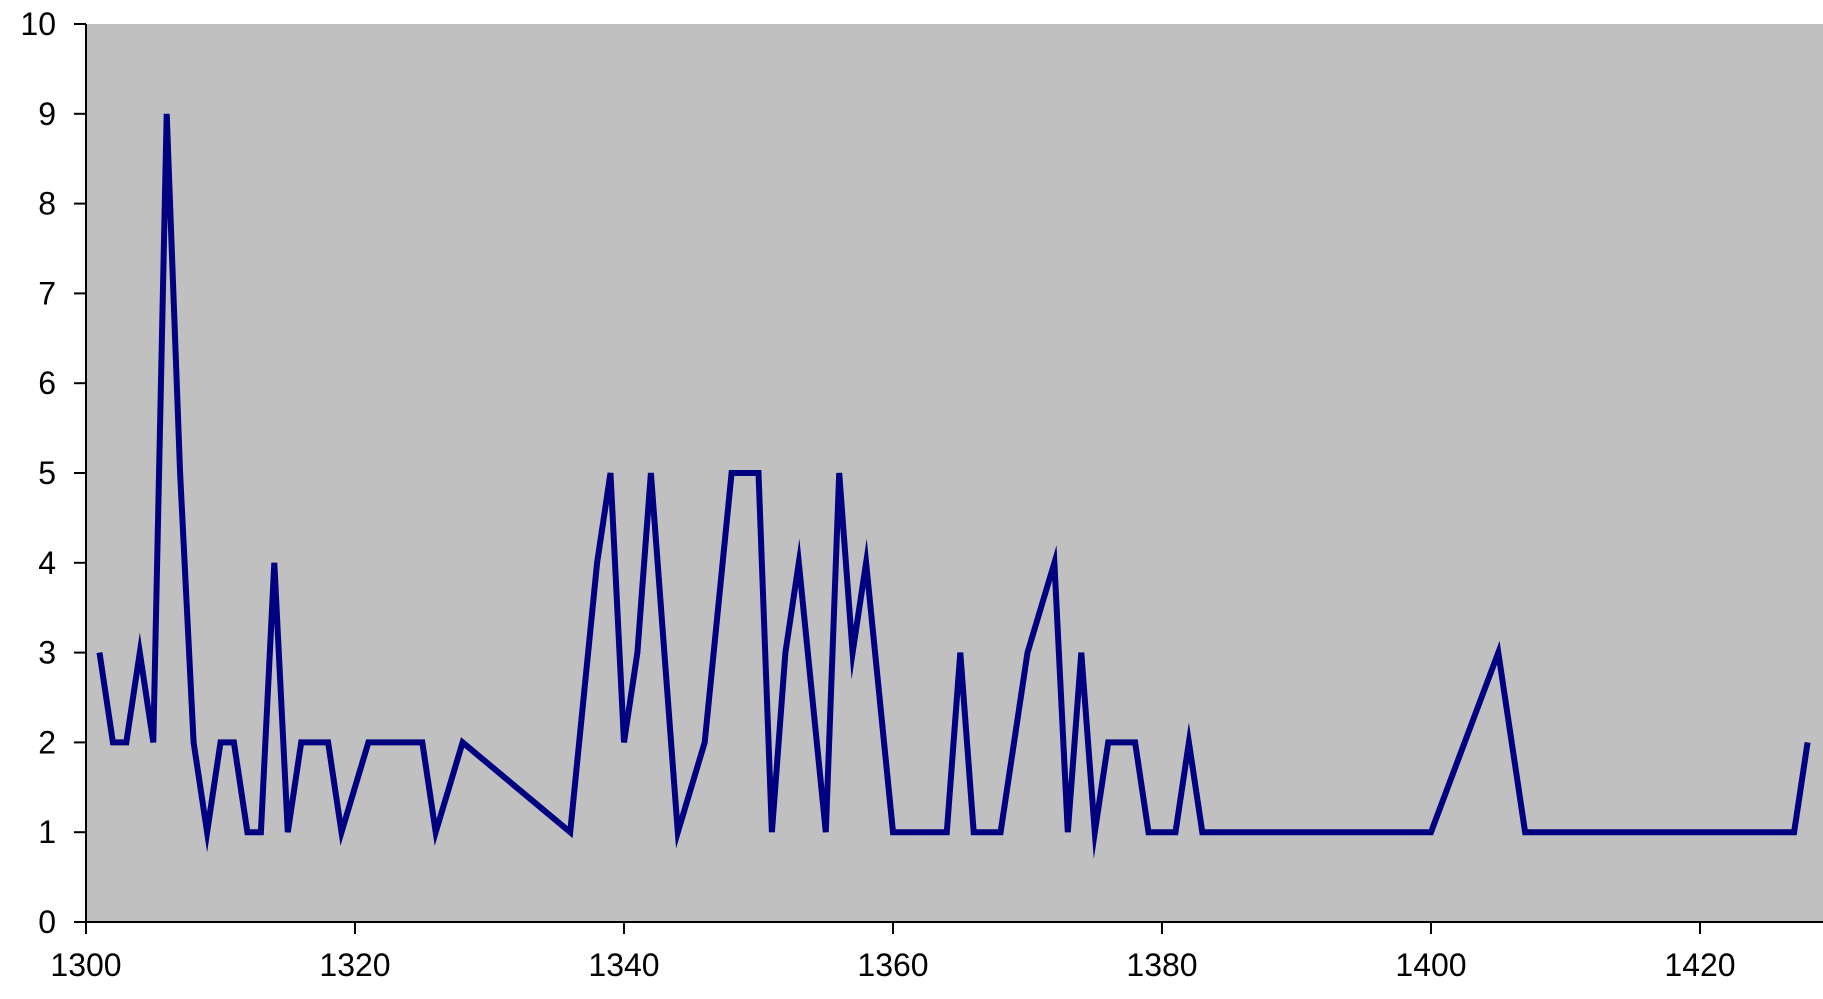 The height and width of the screenshot is (999, 1823). What do you see at coordinates (47, 383) in the screenshot?
I see `y-tick-label: 6` at bounding box center [47, 383].